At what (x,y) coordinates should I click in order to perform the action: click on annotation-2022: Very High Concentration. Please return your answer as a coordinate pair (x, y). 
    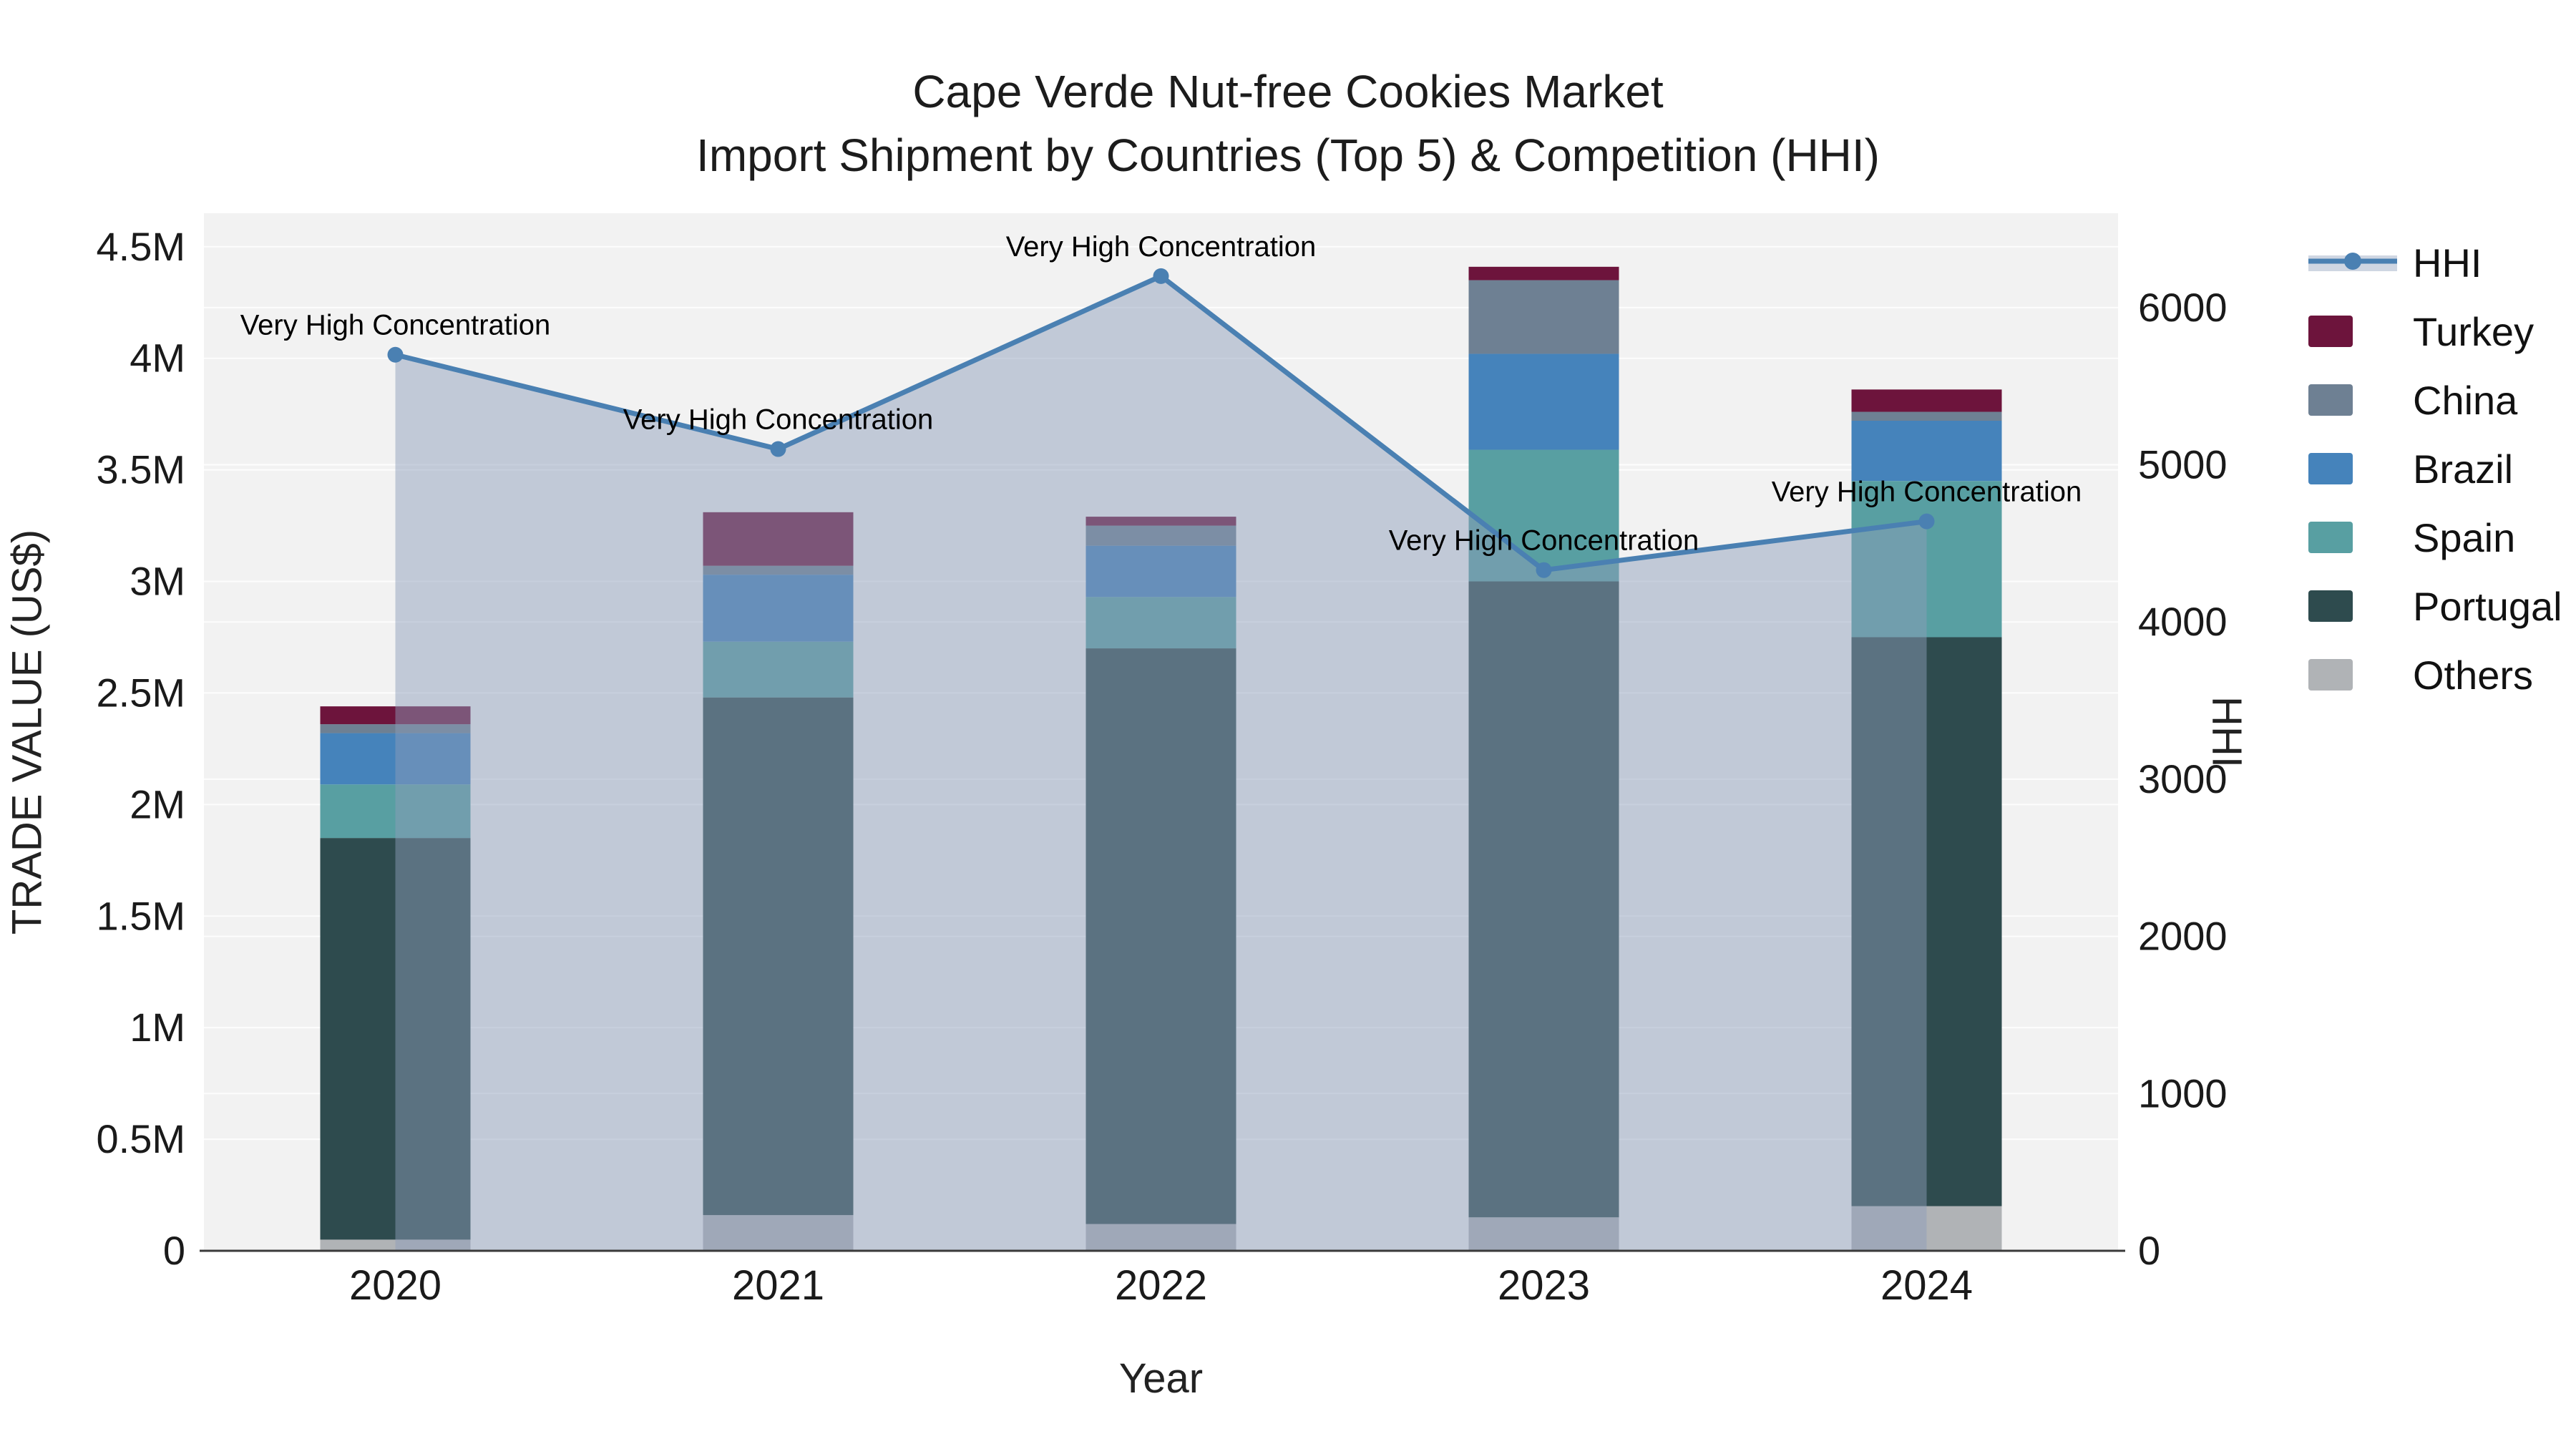
    Looking at the image, I should click on (1161, 247).